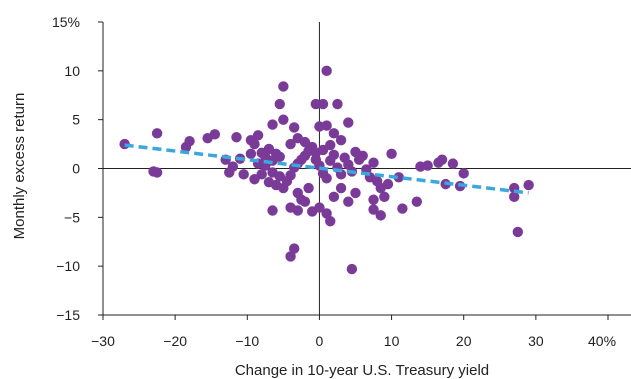 Image resolution: width=631 pixels, height=379 pixels. What do you see at coordinates (66, 168) in the screenshot?
I see `y-tick-labels: 15% 10 5 0 −5 −10 −15` at bounding box center [66, 168].